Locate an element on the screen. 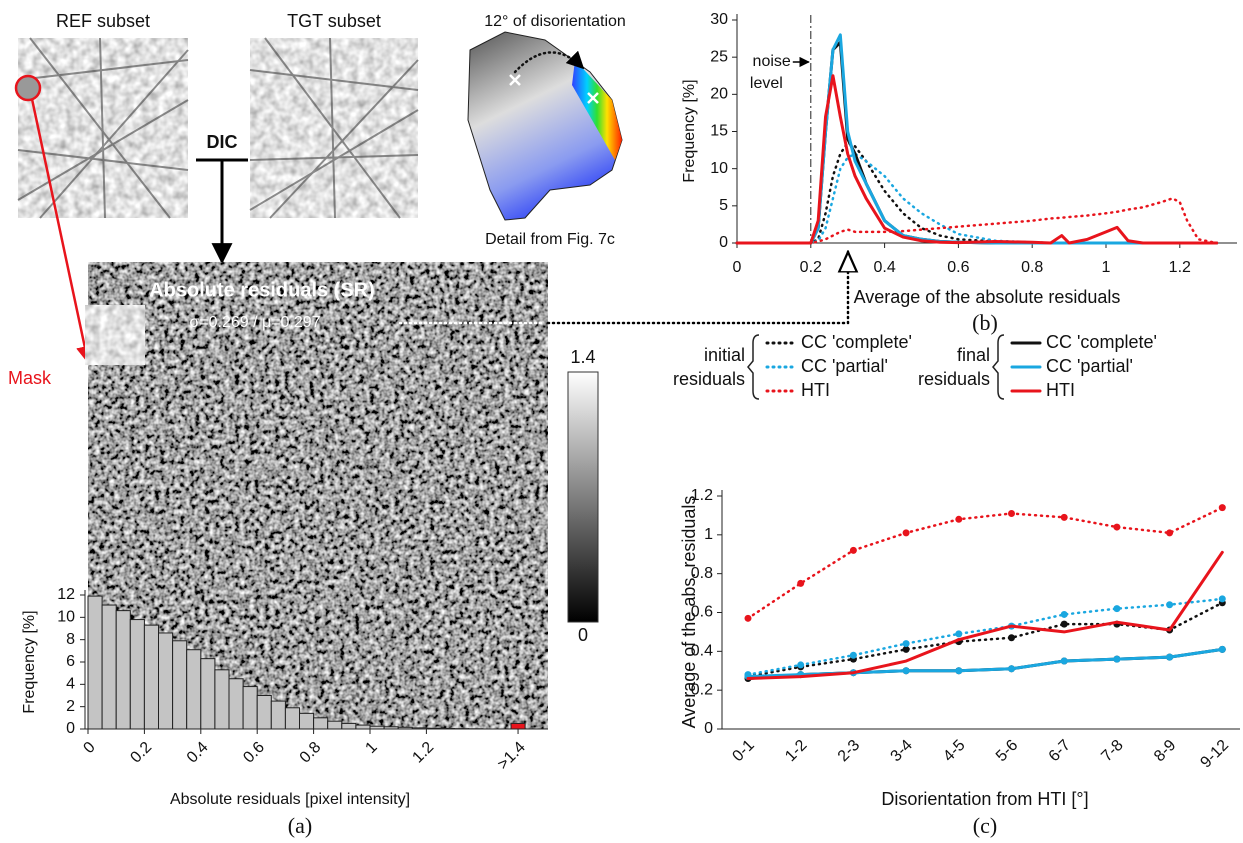 This screenshot has height=843, width=1243. x-tick-label: 0 is located at coordinates (89, 748).